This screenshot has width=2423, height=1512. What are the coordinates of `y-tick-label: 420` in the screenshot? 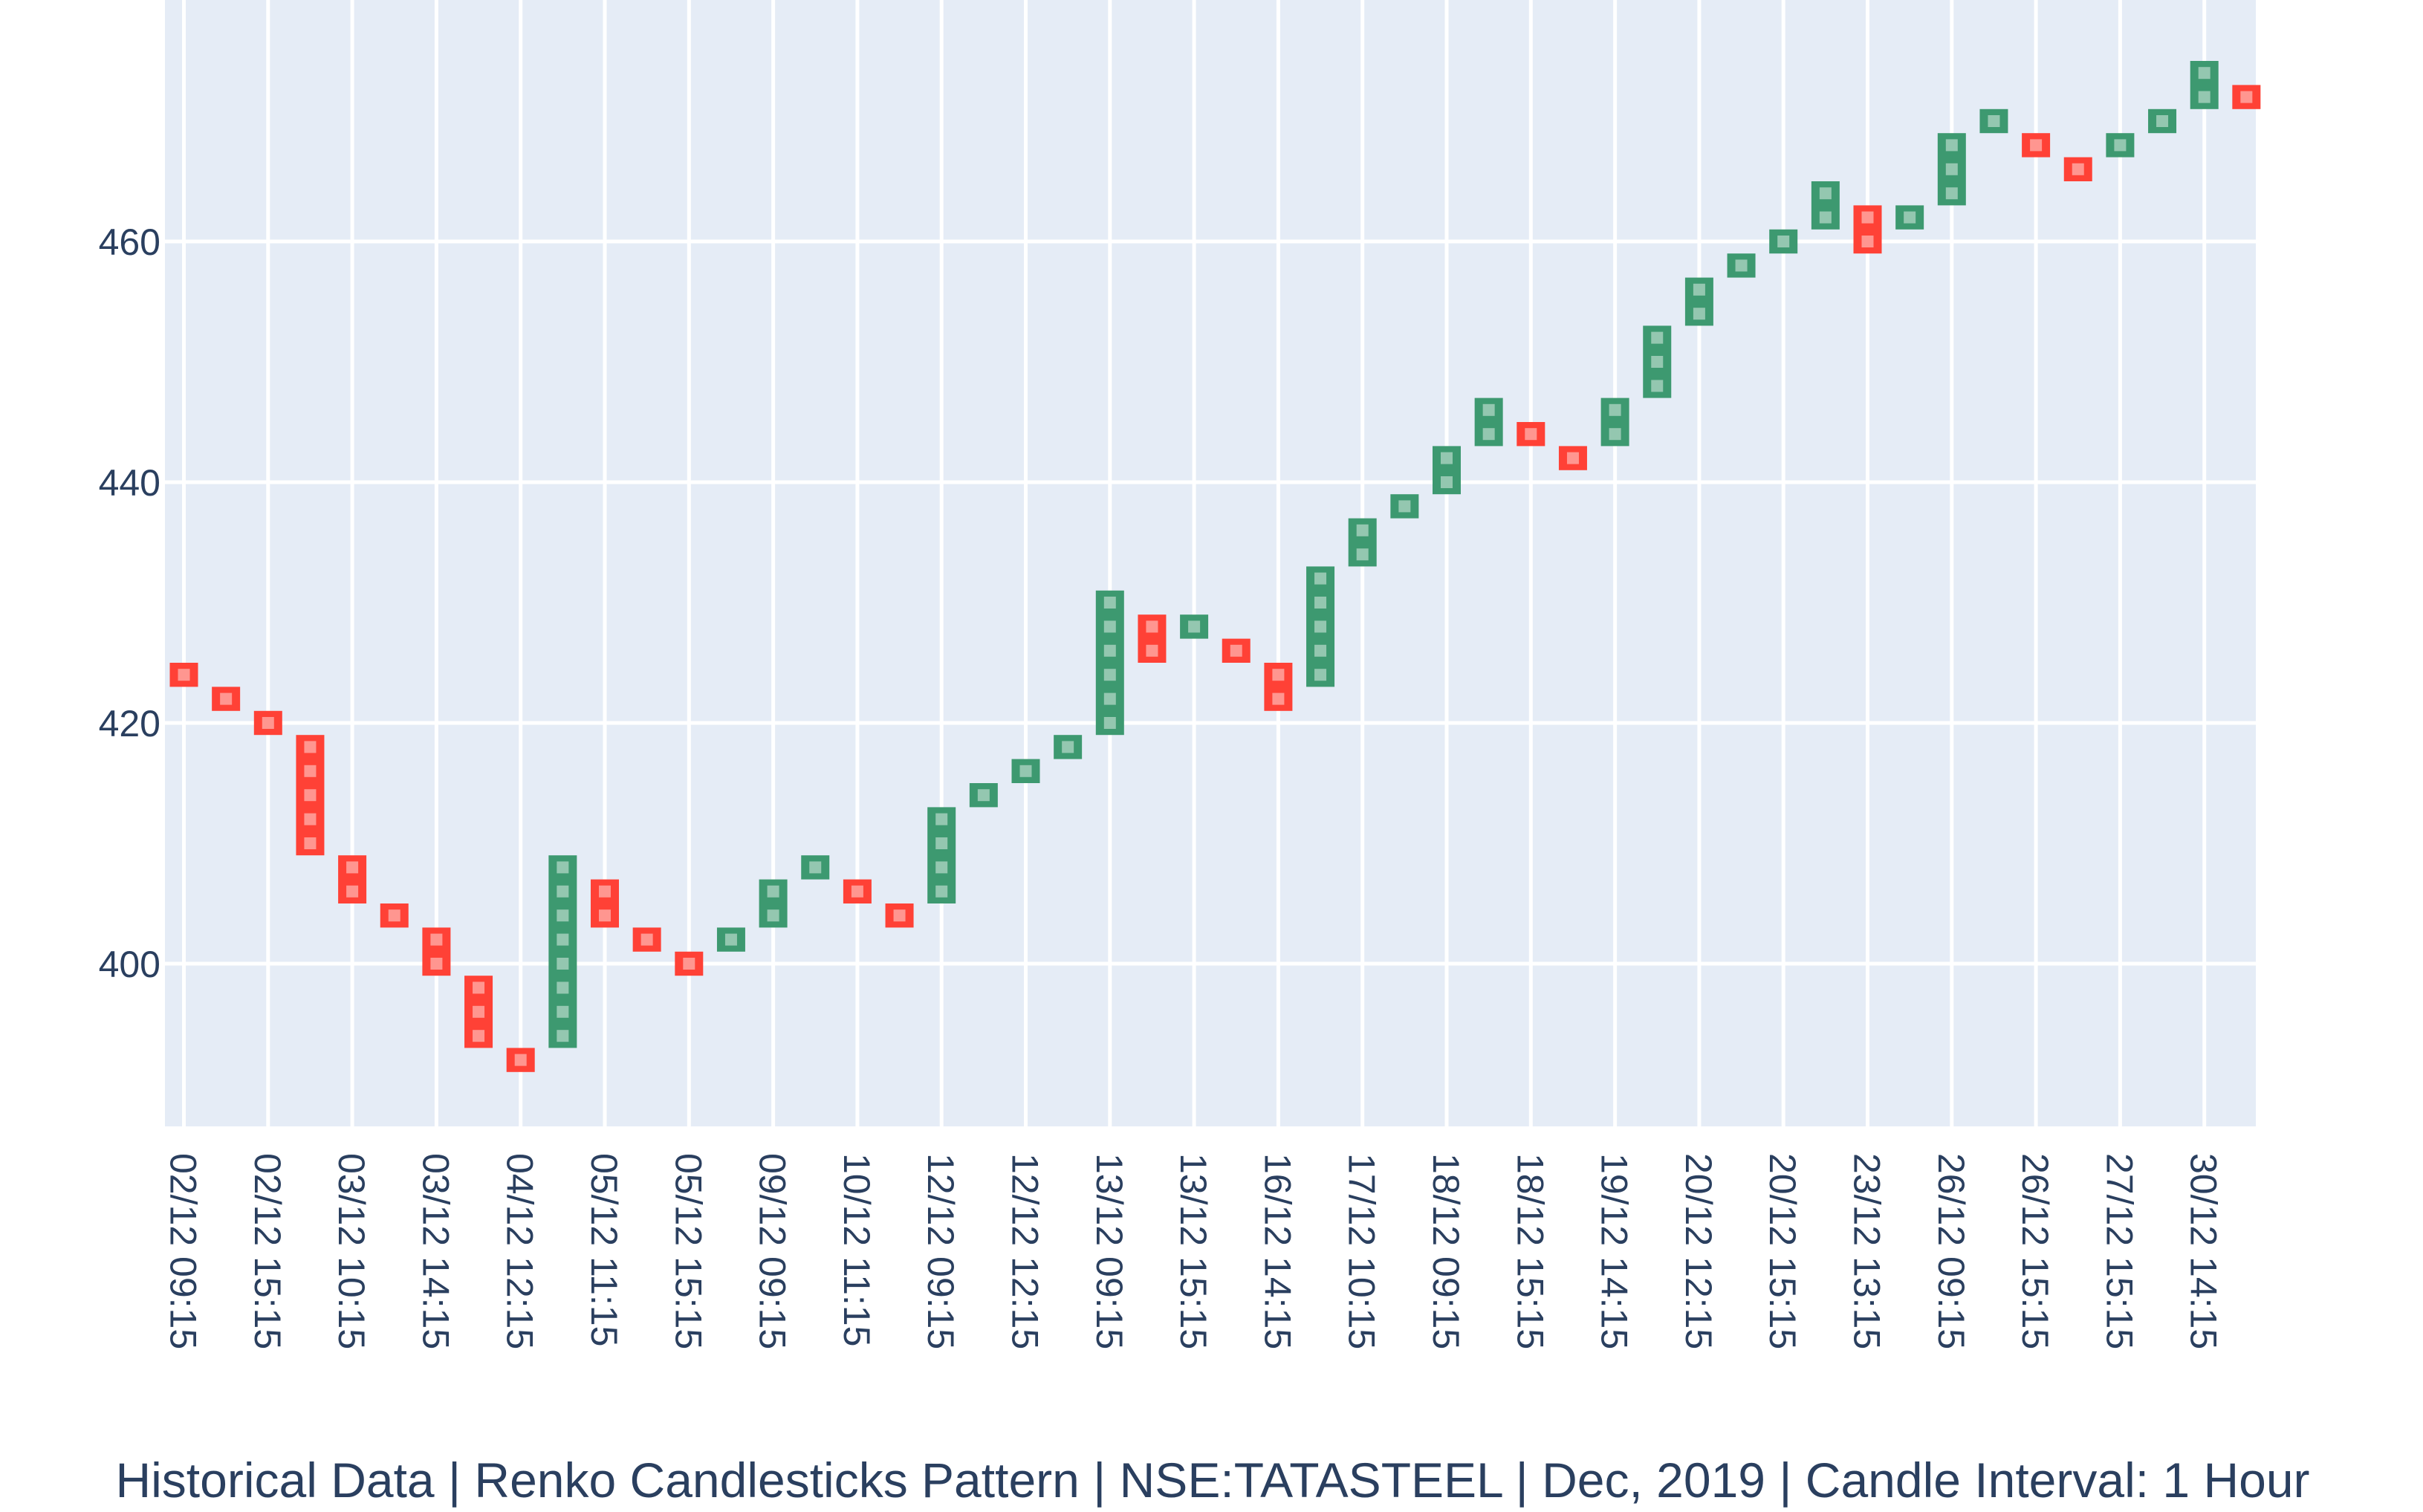 It's located at (129, 723).